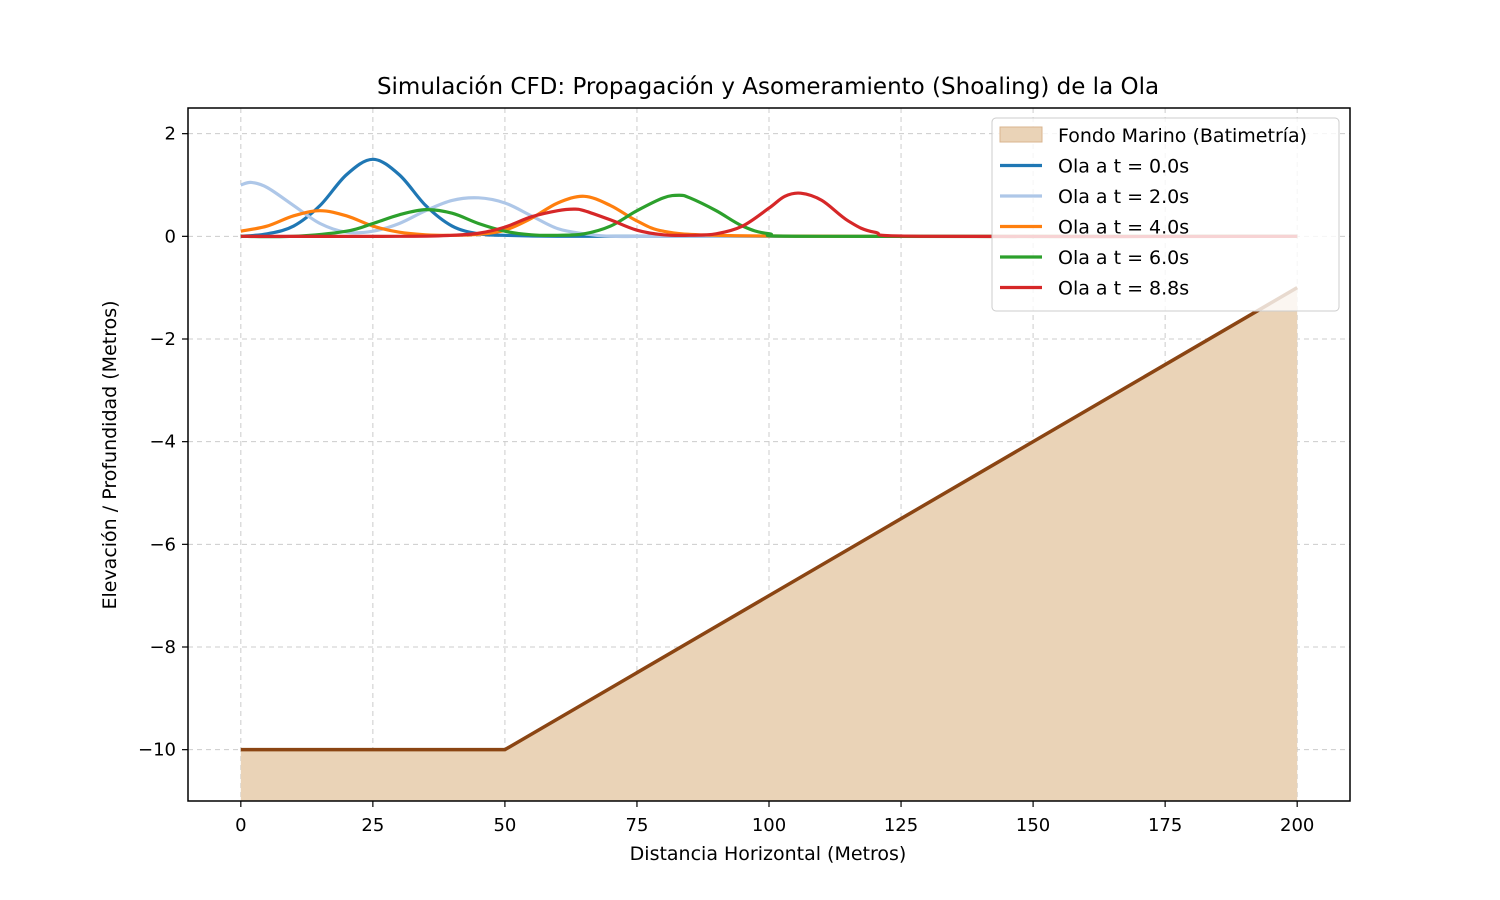 This screenshot has width=1500, height=900. What do you see at coordinates (504, 825) in the screenshot?
I see `x-tick-label: 50` at bounding box center [504, 825].